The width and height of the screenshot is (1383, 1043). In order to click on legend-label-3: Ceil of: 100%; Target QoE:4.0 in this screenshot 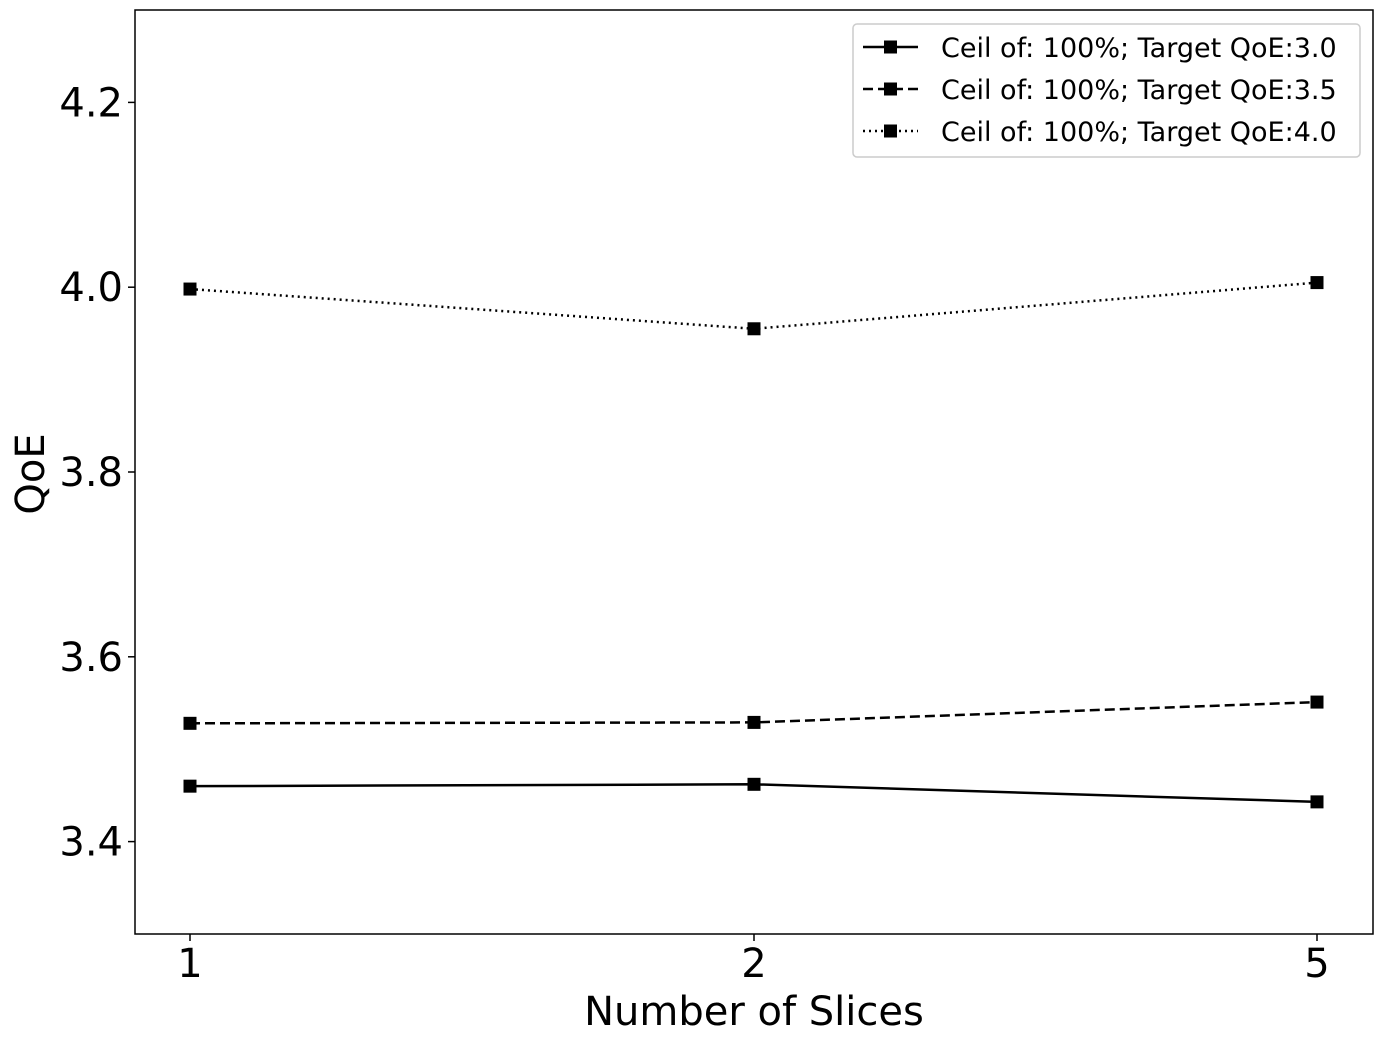, I will do `click(1139, 132)`.